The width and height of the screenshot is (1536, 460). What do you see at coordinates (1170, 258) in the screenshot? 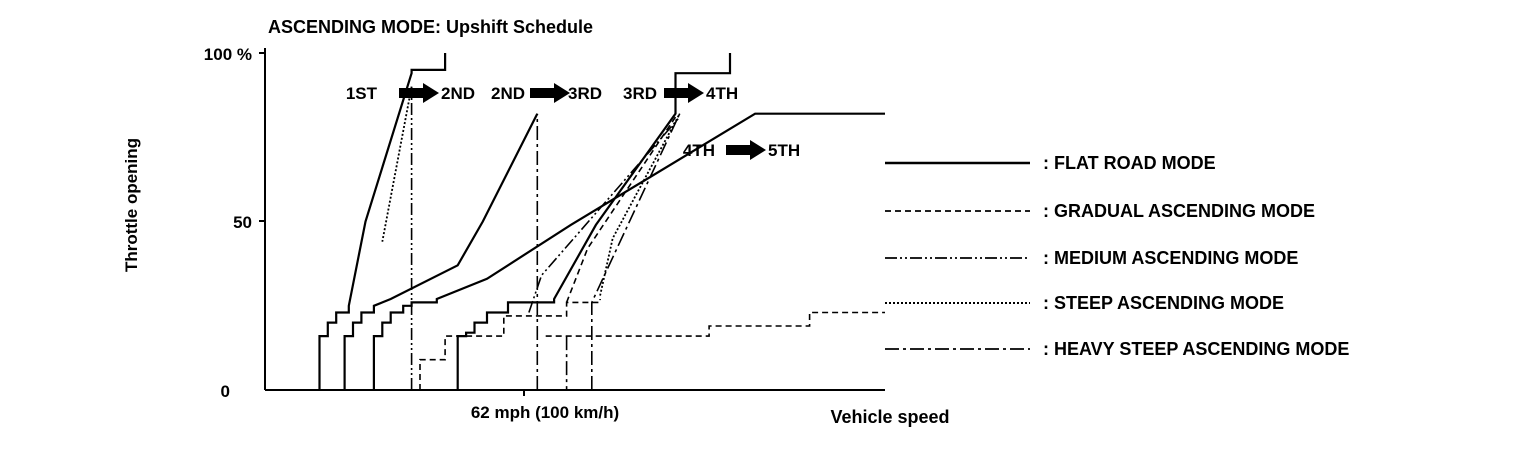
I see `legend-label-3: : MEDIUM ASCENDING MODE` at bounding box center [1170, 258].